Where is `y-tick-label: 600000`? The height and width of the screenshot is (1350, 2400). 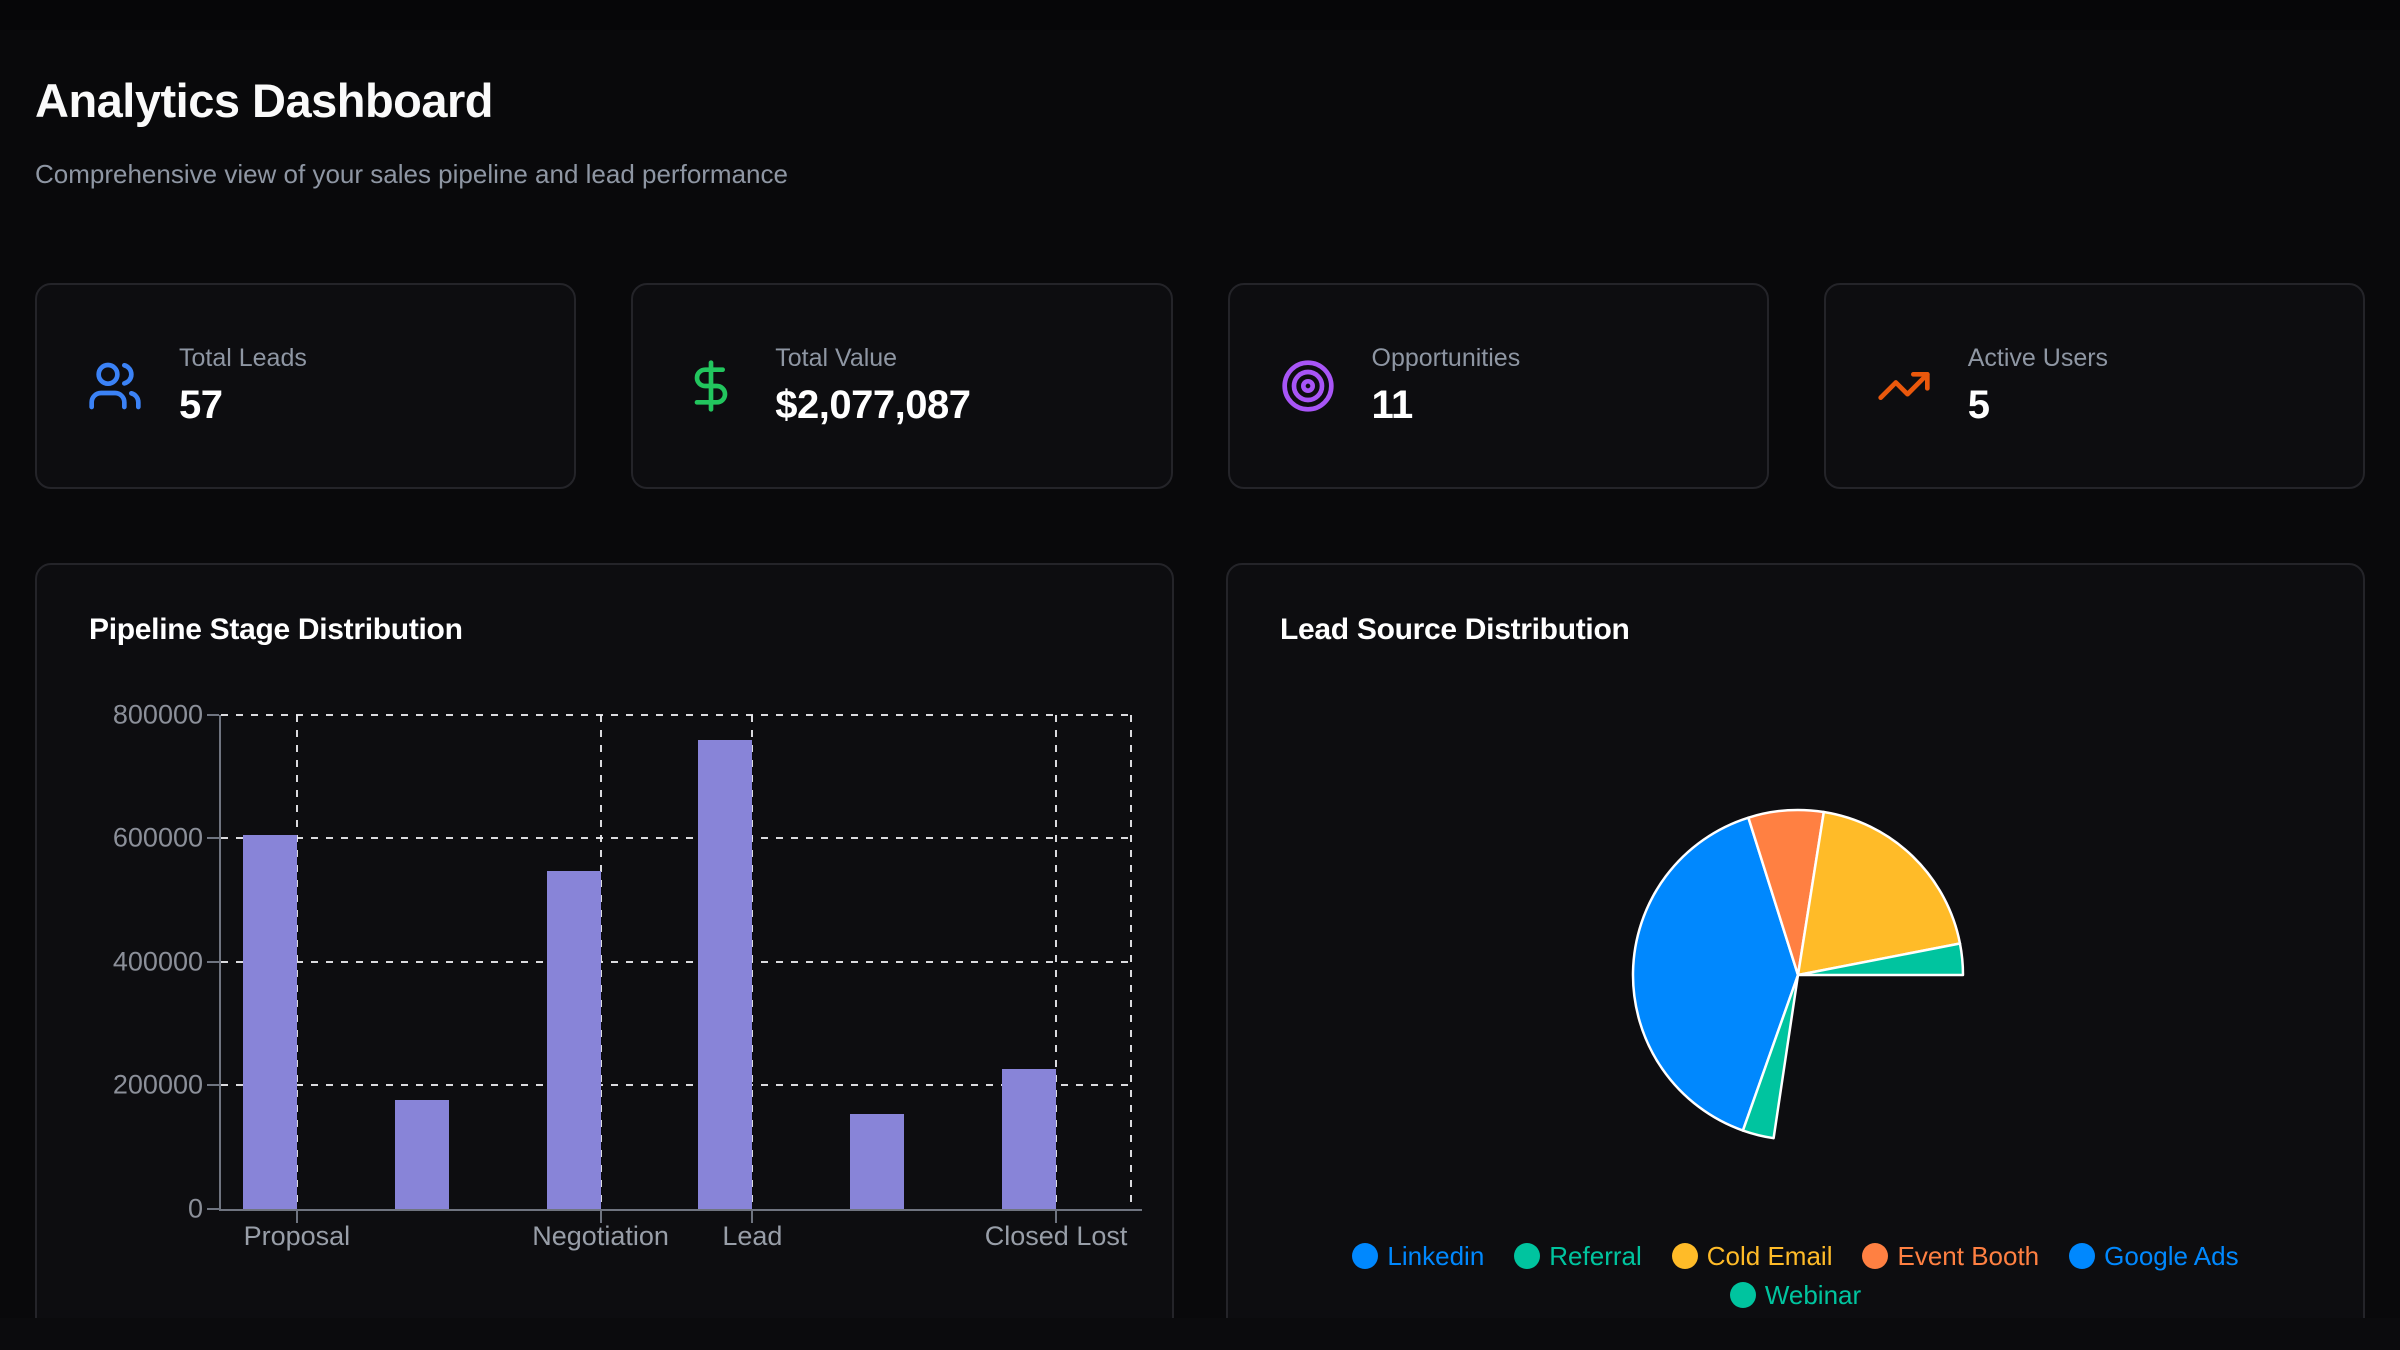
y-tick-label: 600000 is located at coordinates (157, 837).